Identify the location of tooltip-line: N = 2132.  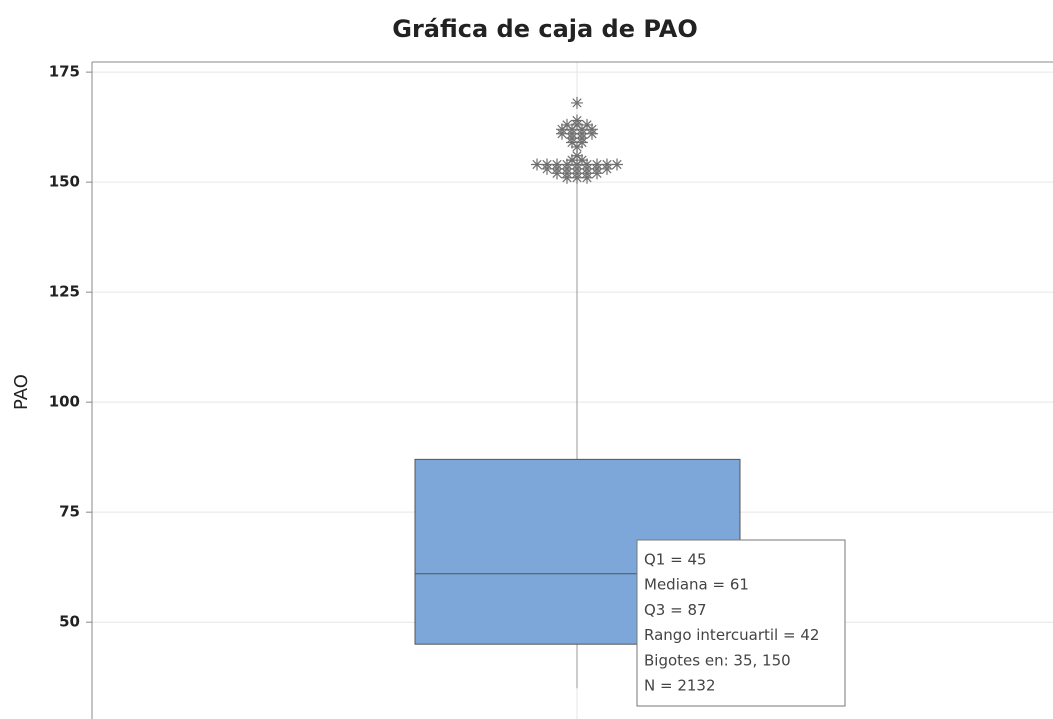
(680, 686).